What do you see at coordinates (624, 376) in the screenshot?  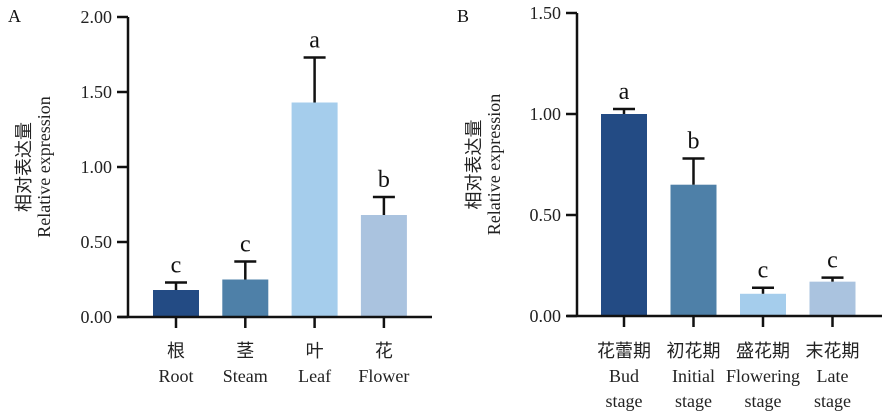 I see `x-tick-label: Bud` at bounding box center [624, 376].